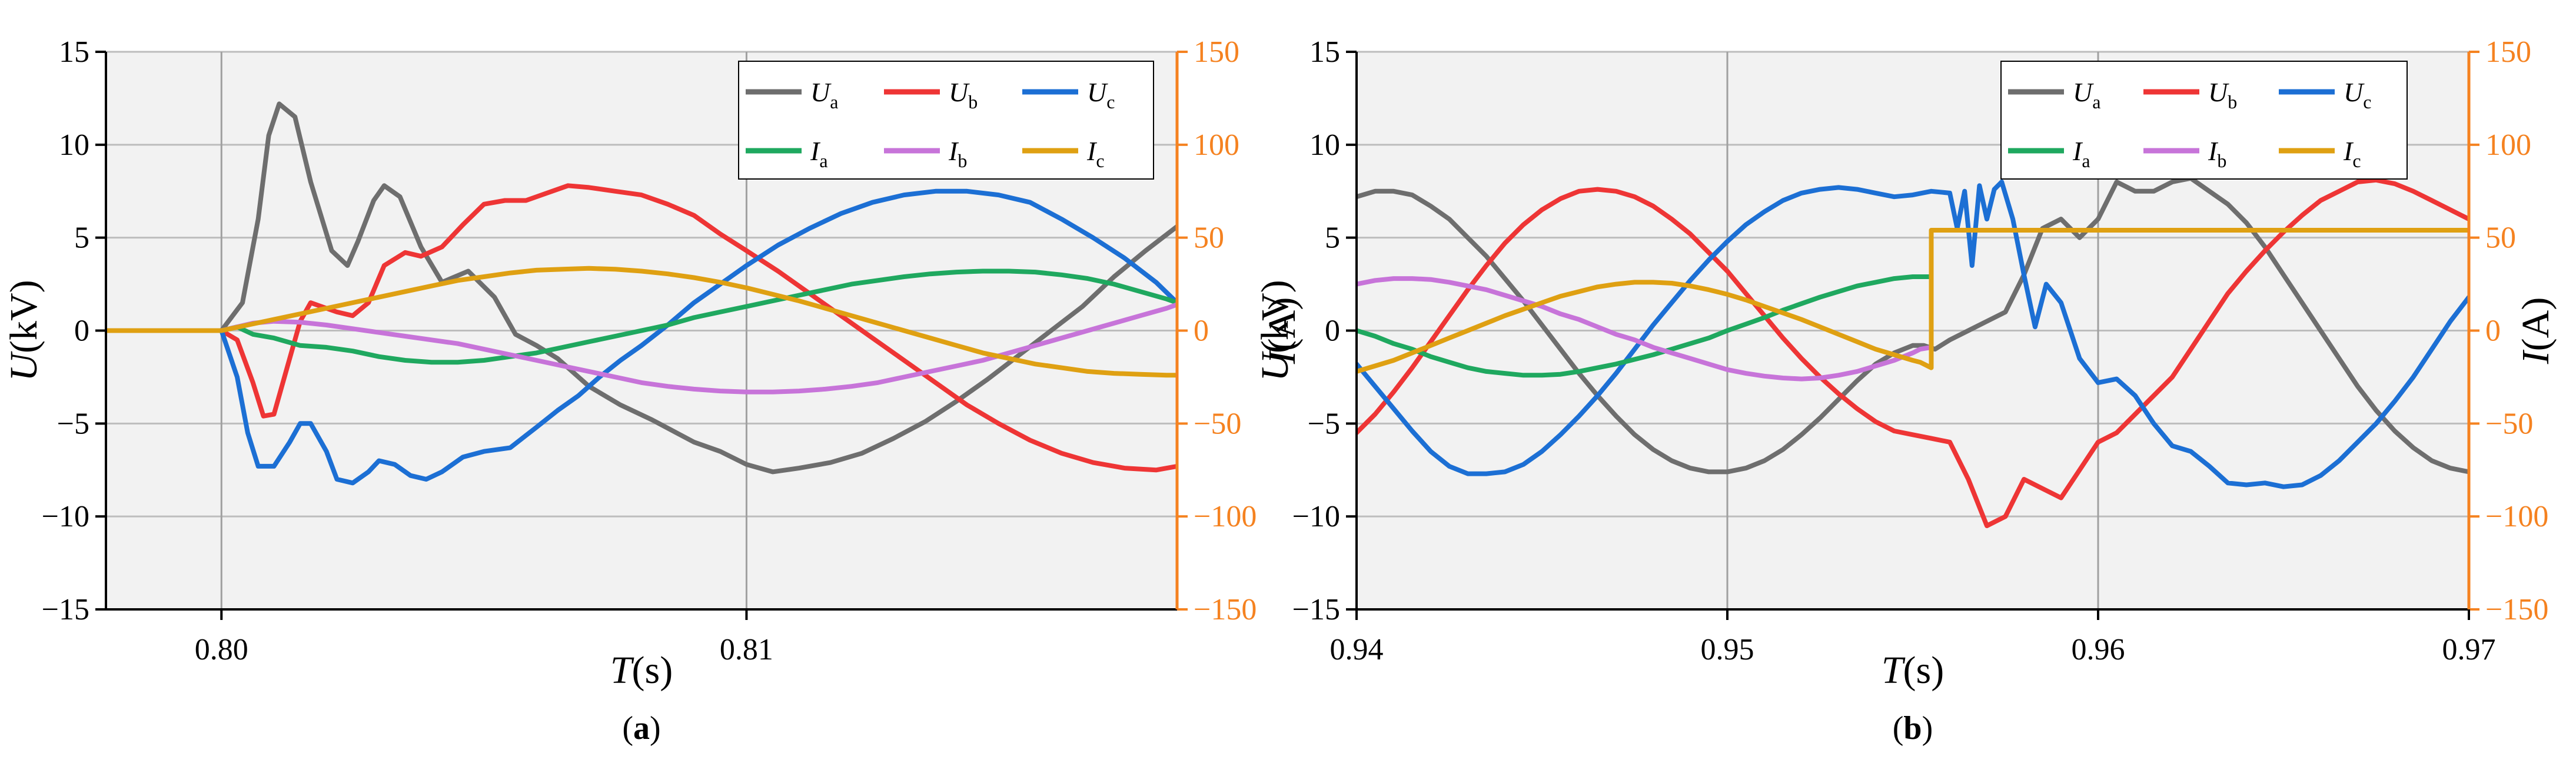 This screenshot has width=2576, height=766. Describe the element at coordinates (641, 728) in the screenshot. I see `panel-caption: (a)` at that location.